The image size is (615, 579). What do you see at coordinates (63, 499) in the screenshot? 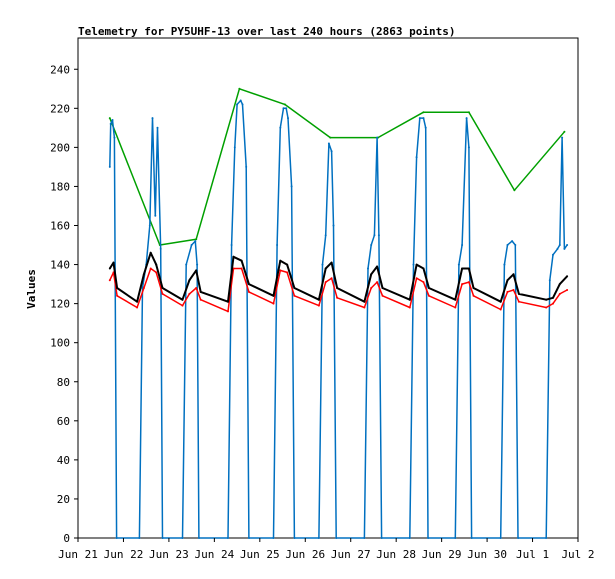
I see `y-tick-label: 20` at bounding box center [63, 499].